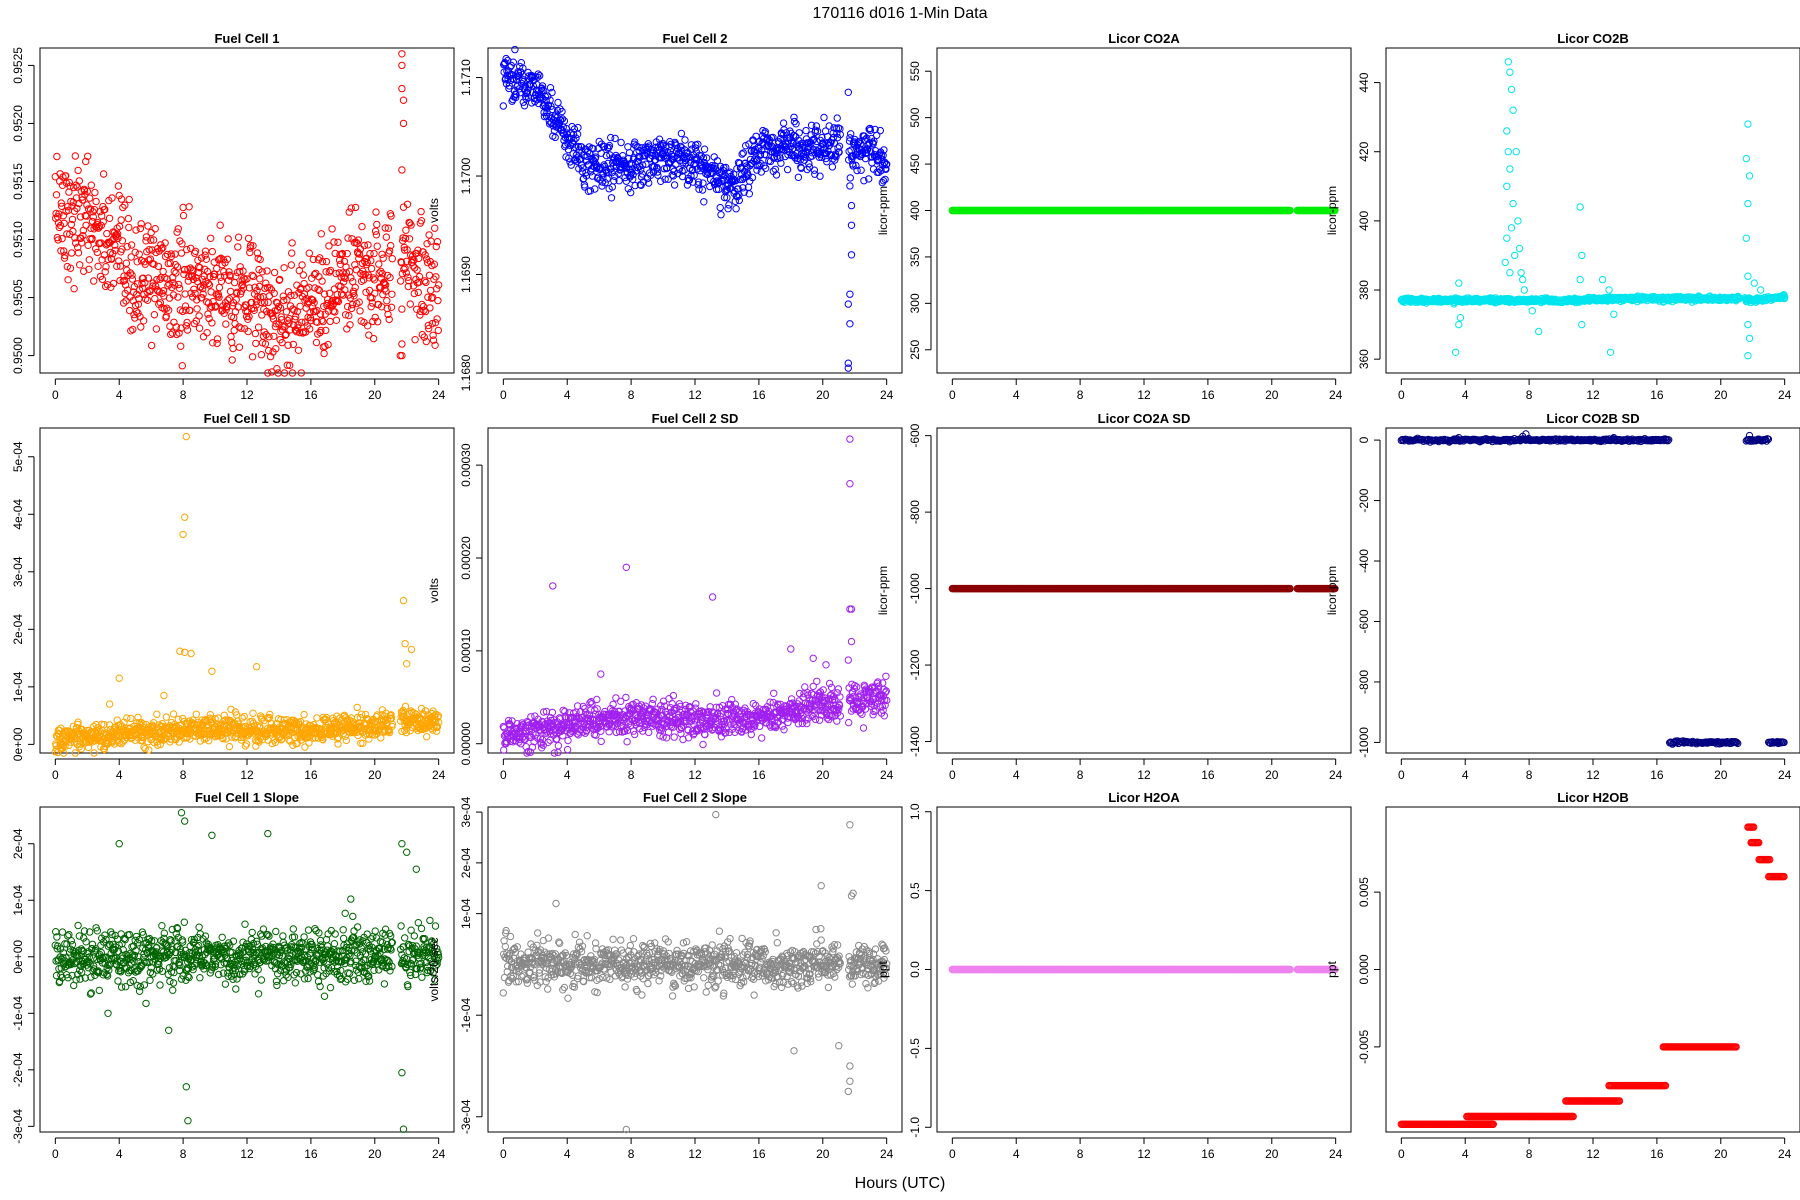  What do you see at coordinates (466, 175) in the screenshot?
I see `y-tick-label: 1.1700` at bounding box center [466, 175].